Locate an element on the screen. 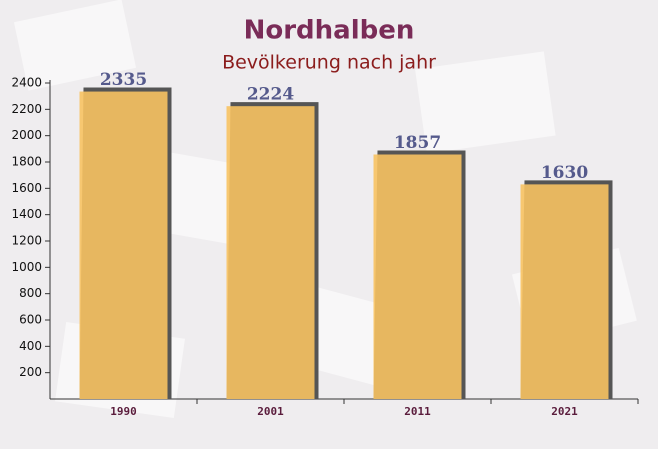 The width and height of the screenshot is (658, 449). y-tick-label: 2000 is located at coordinates (26, 135).